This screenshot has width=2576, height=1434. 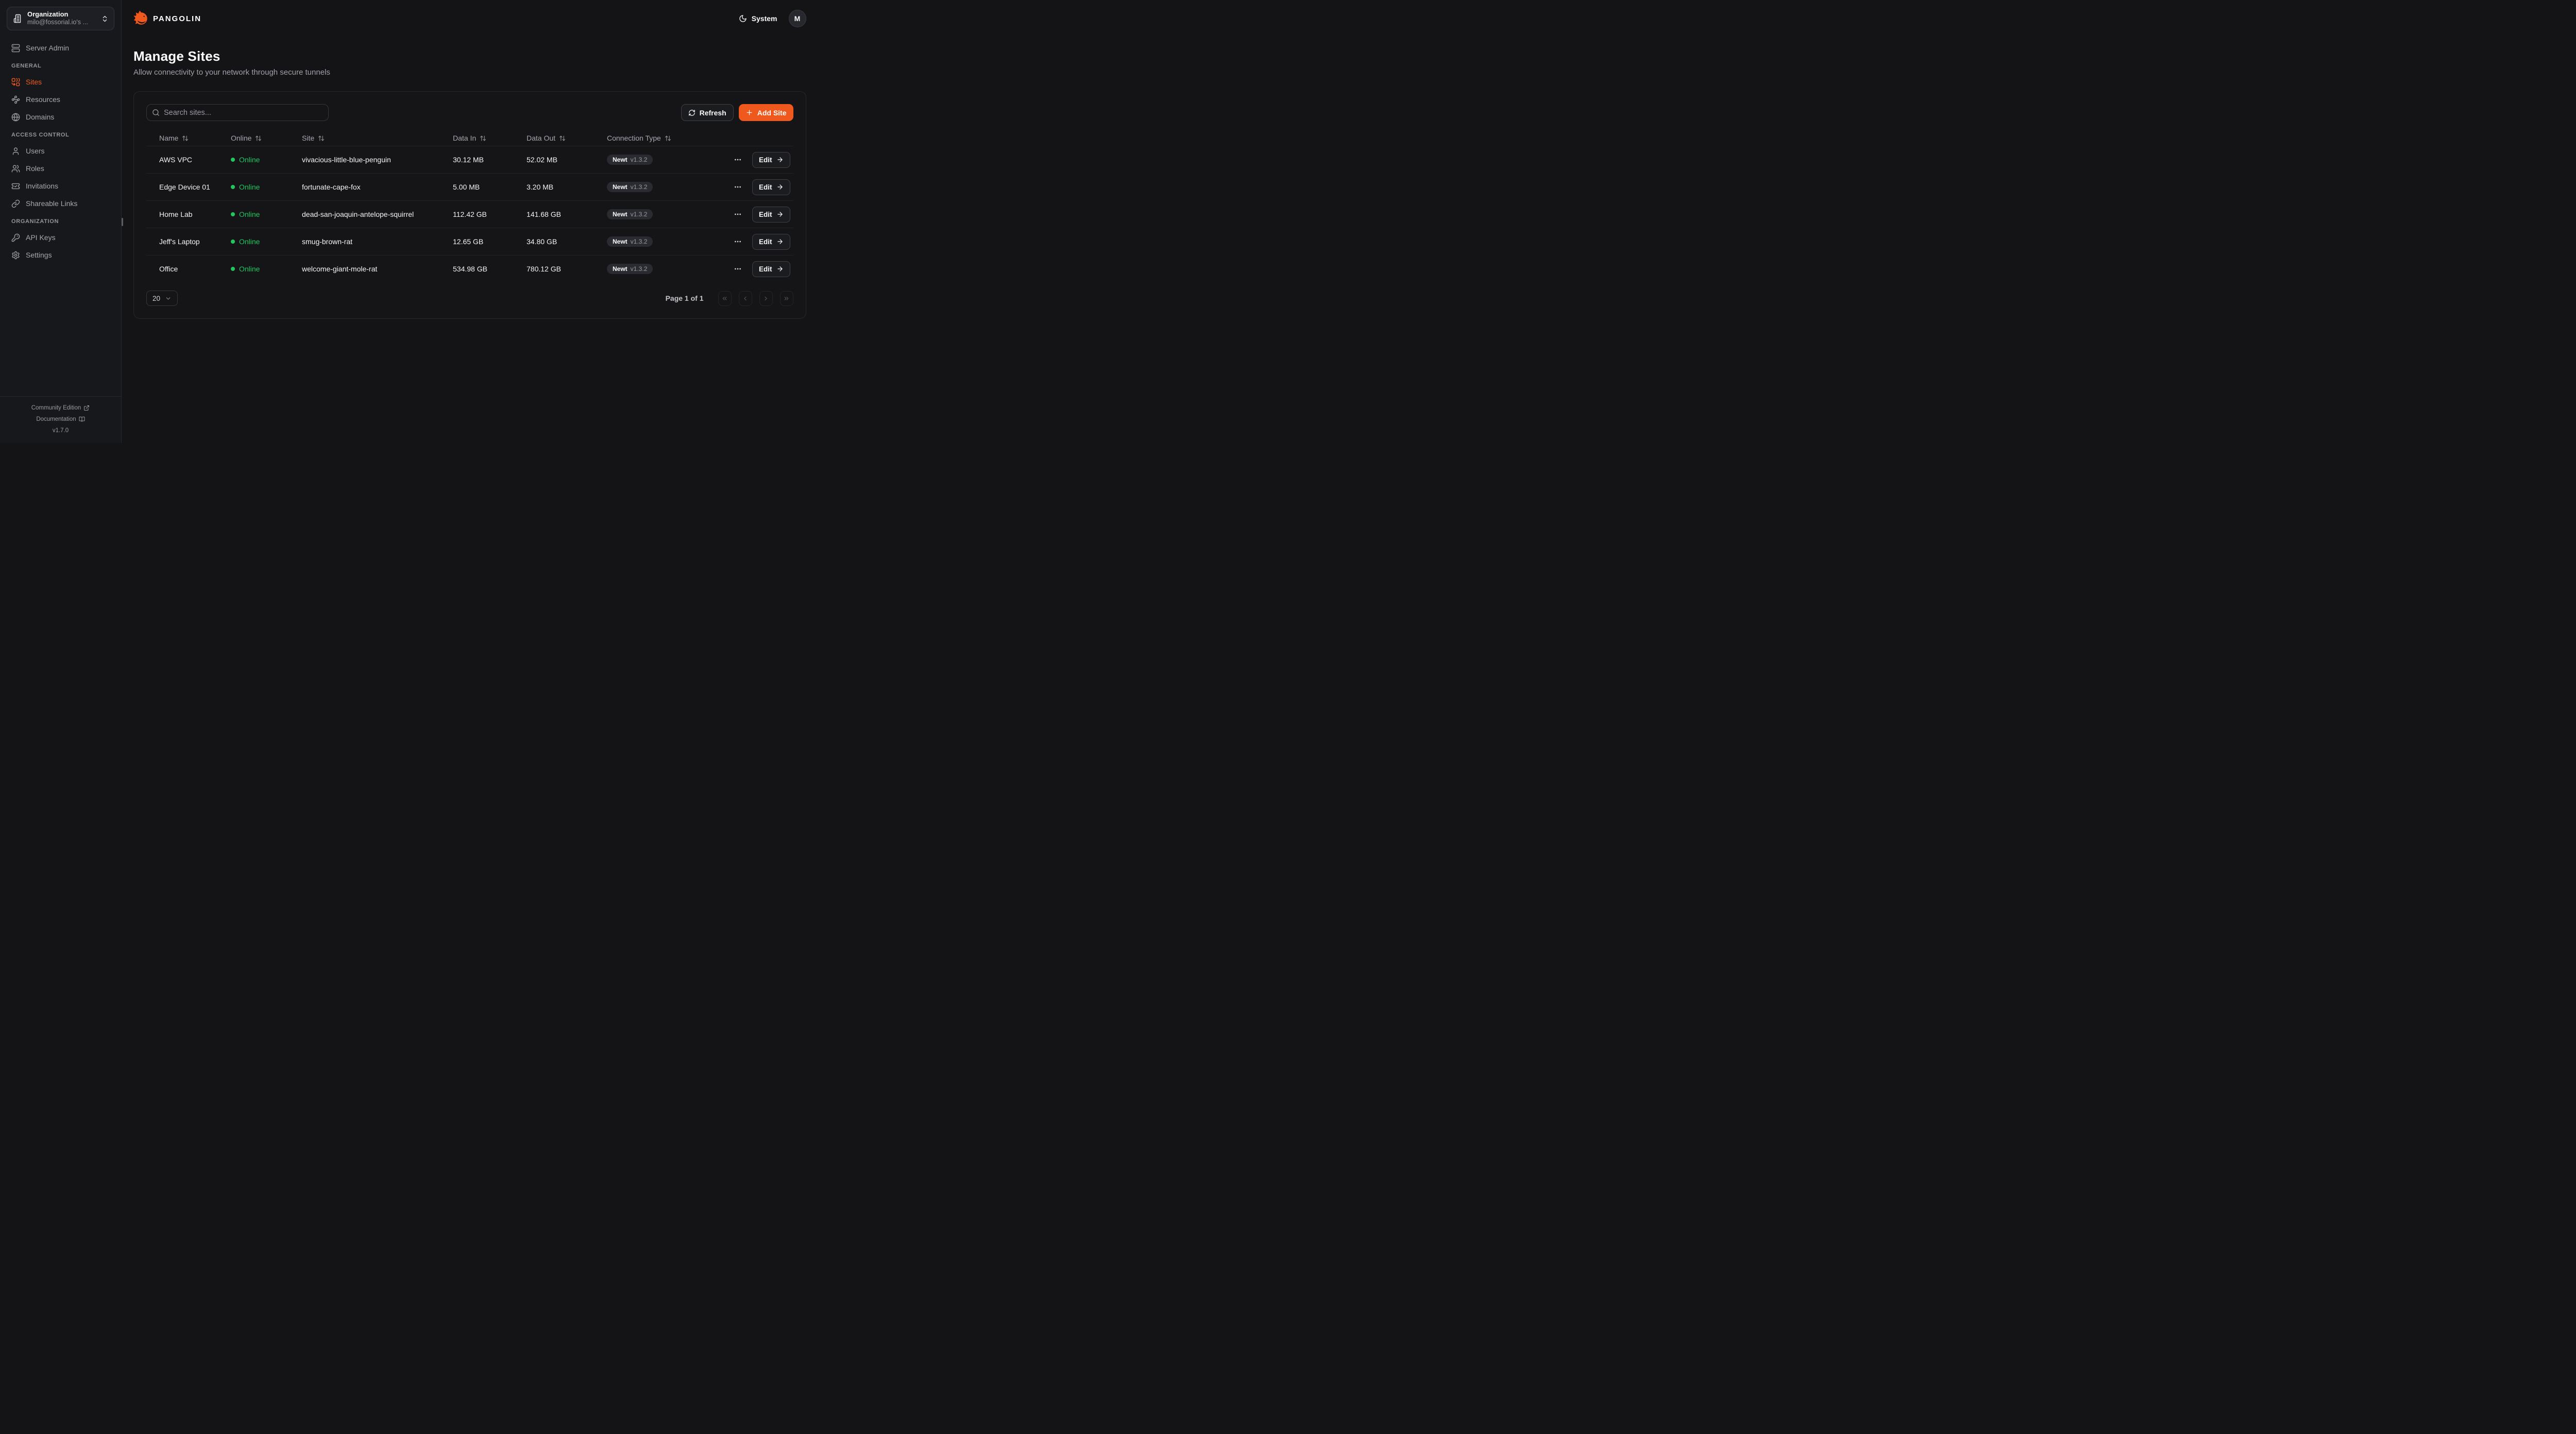 What do you see at coordinates (749, 112) in the screenshot?
I see `plus-icon` at bounding box center [749, 112].